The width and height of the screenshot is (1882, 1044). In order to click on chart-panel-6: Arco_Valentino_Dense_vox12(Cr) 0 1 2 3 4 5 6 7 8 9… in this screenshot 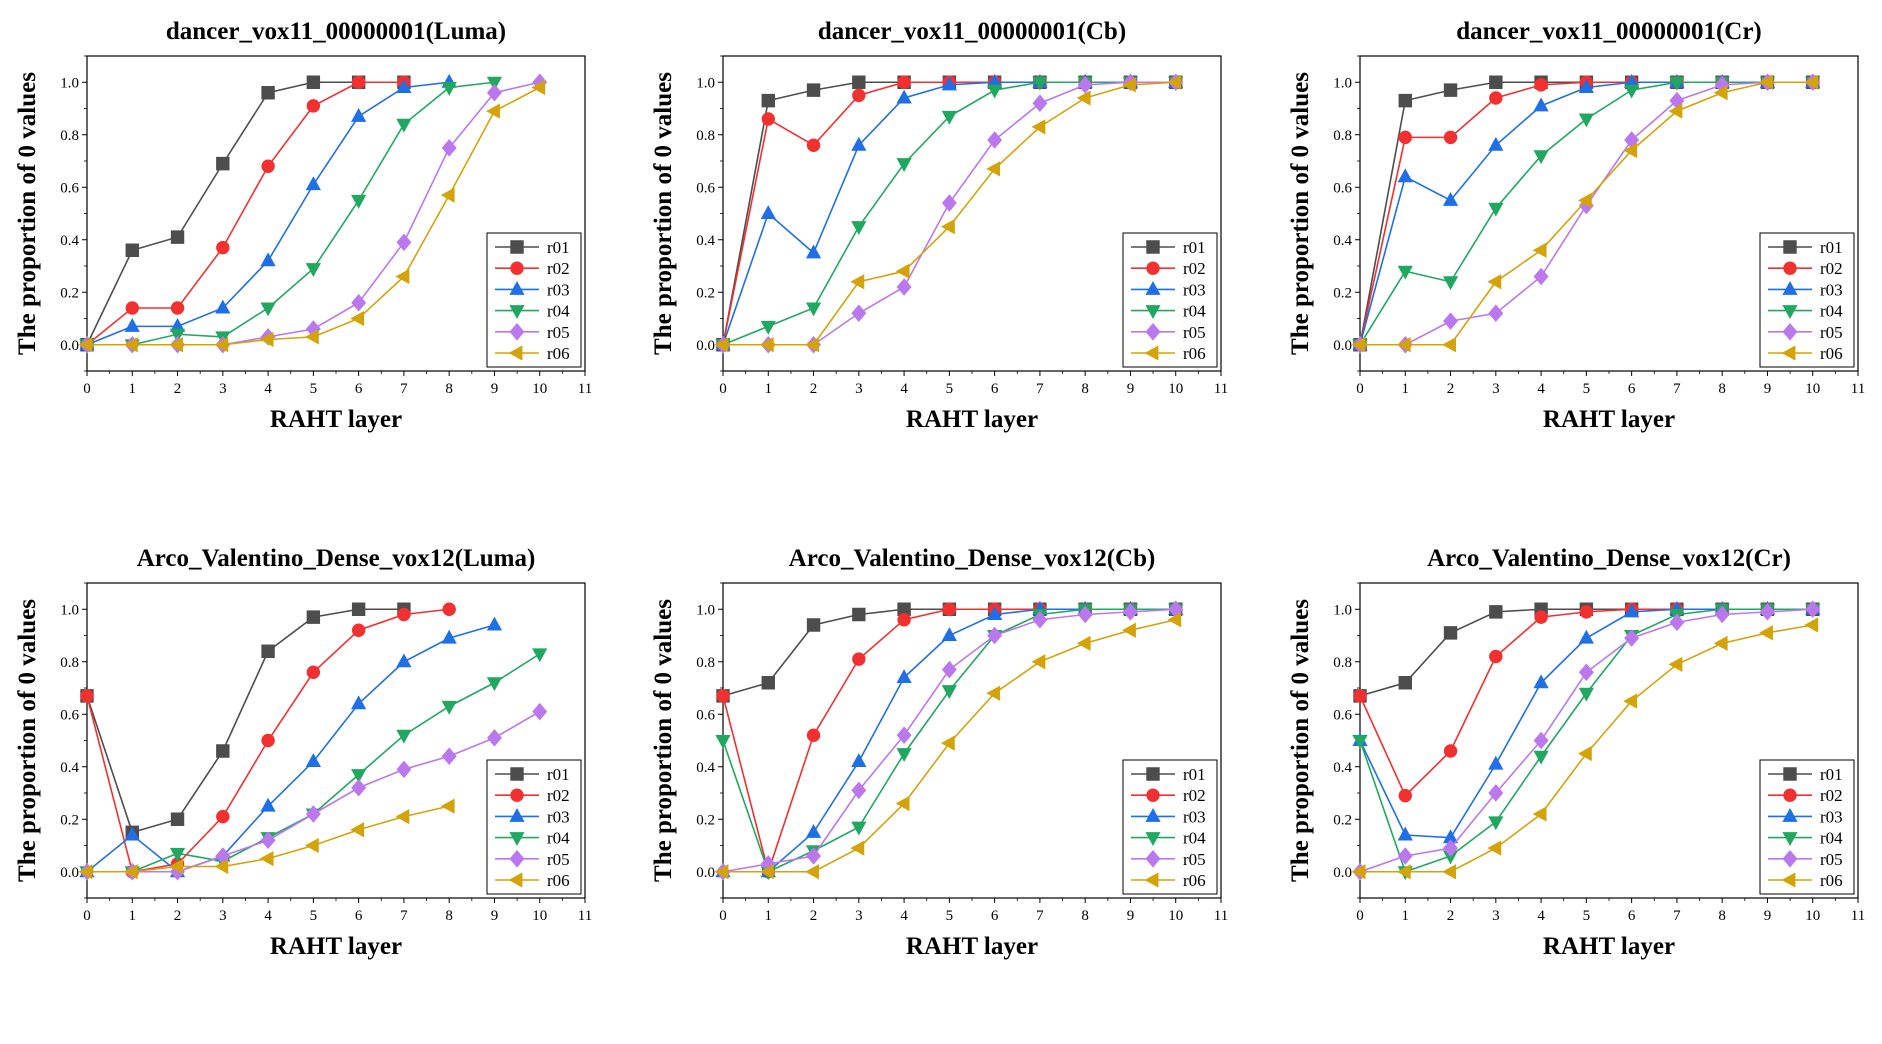, I will do `click(1576, 752)`.